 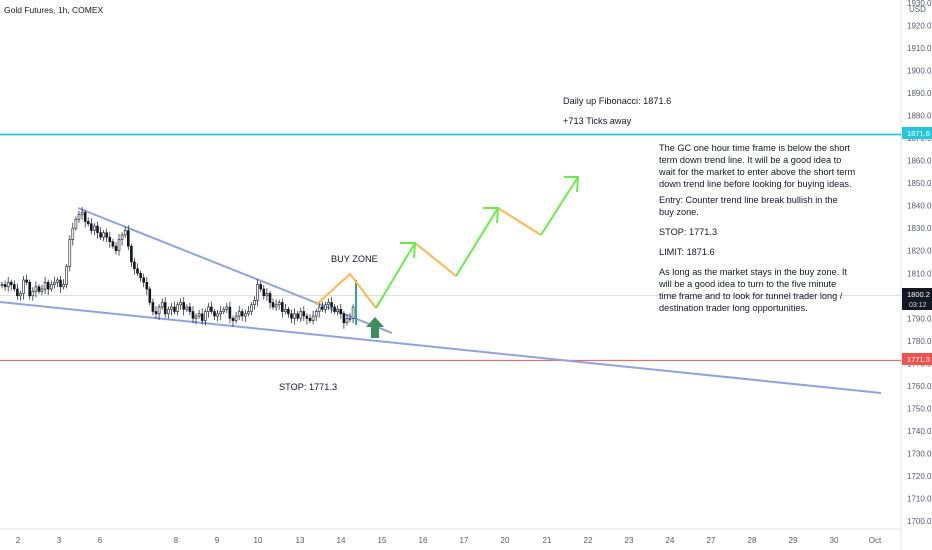 I want to click on price-tick-label: 1820.0, so click(x=919, y=251).